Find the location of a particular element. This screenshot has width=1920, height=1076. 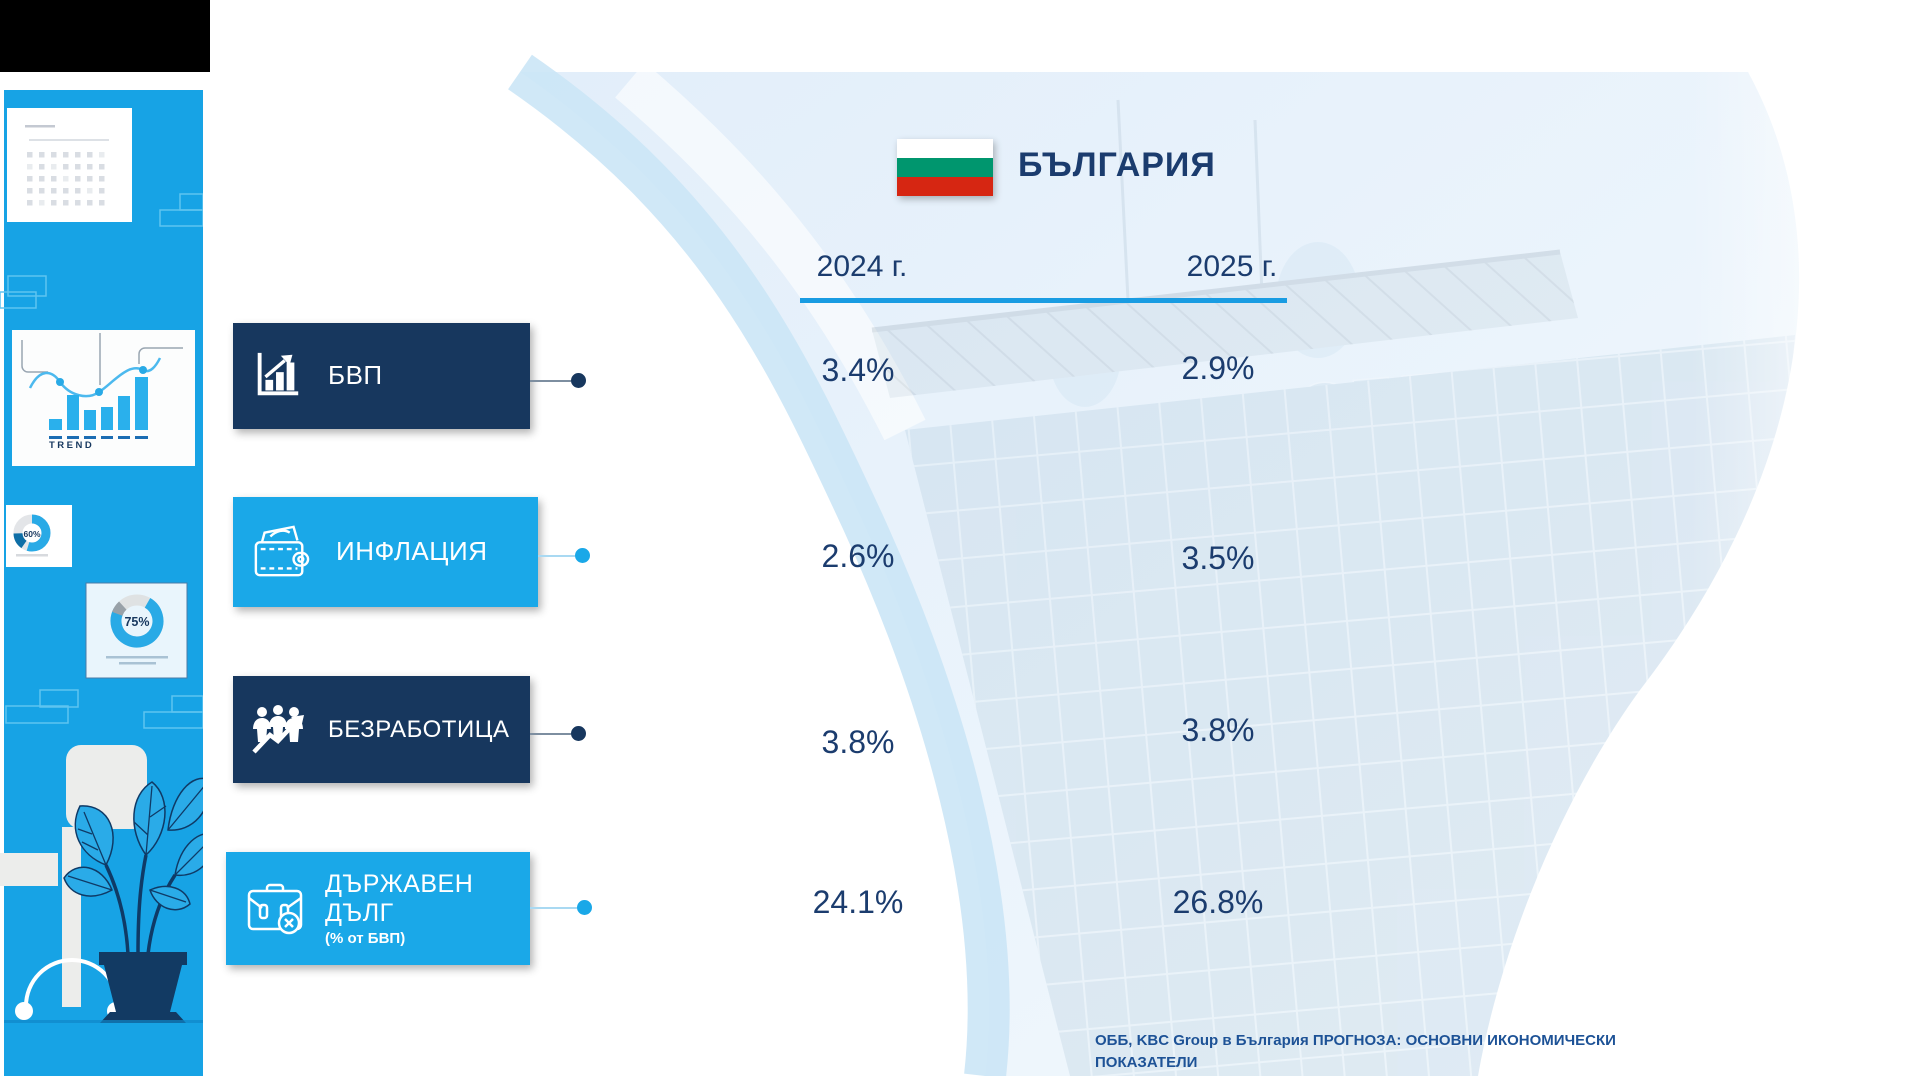

indicator-box-unemployment: БЕЗРАБОТИЦА is located at coordinates (381, 729).